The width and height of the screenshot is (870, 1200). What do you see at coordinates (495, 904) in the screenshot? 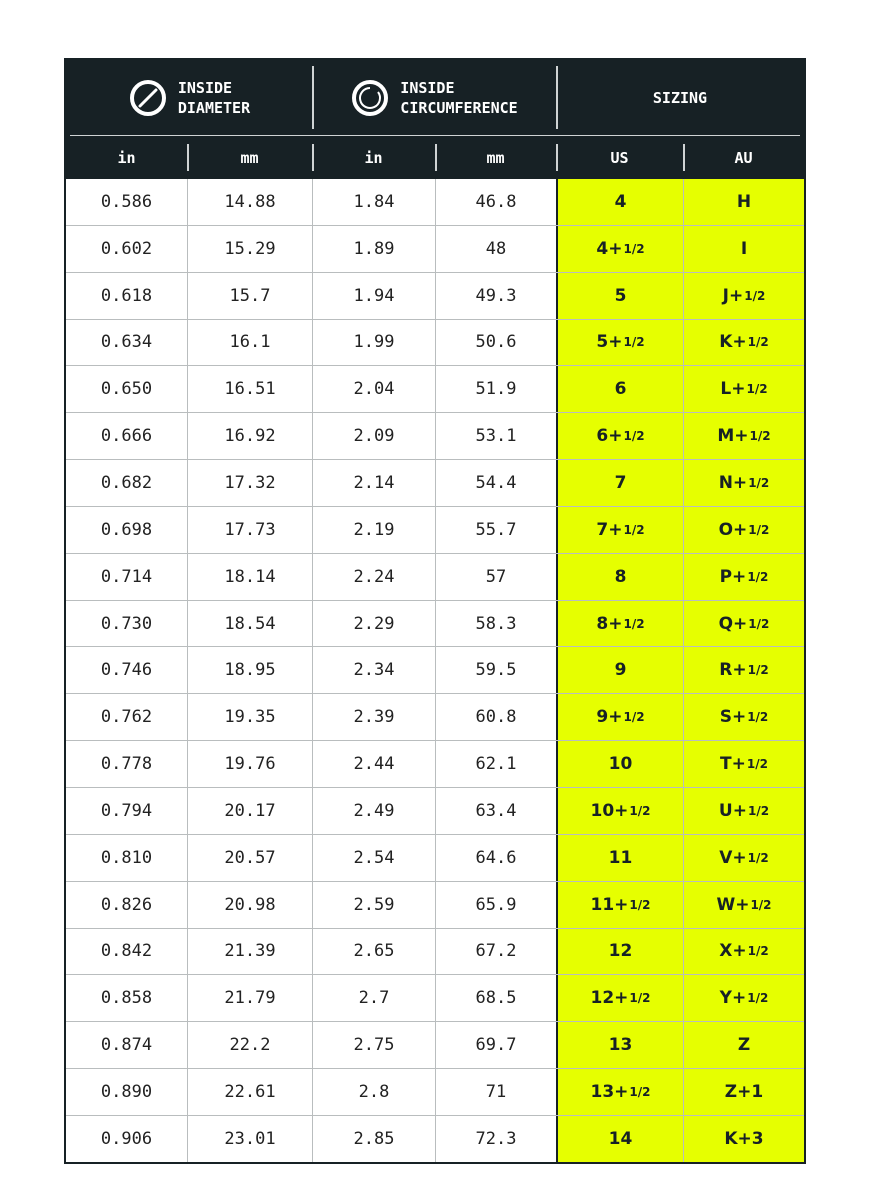
I see `cell-circumference-mm: 65.9` at bounding box center [495, 904].